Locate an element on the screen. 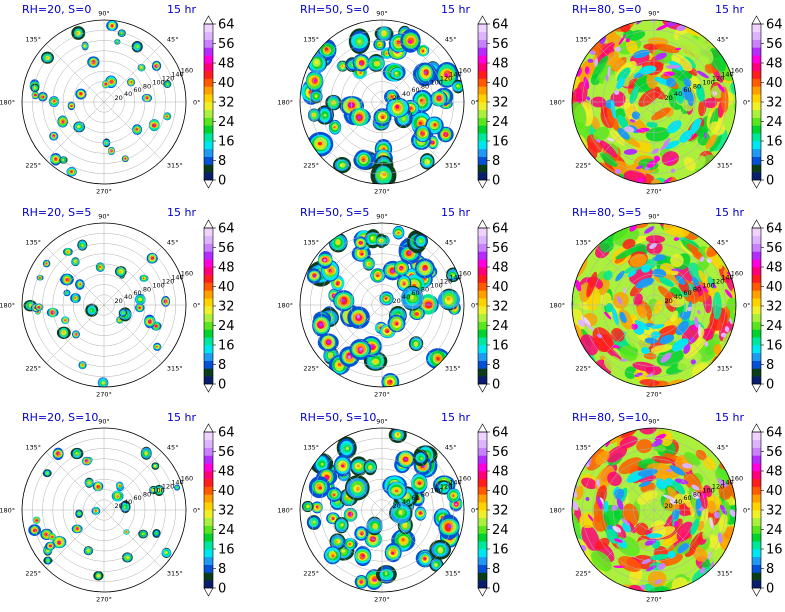 This screenshot has width=785, height=612. polar-axes-frame is located at coordinates (104, 305).